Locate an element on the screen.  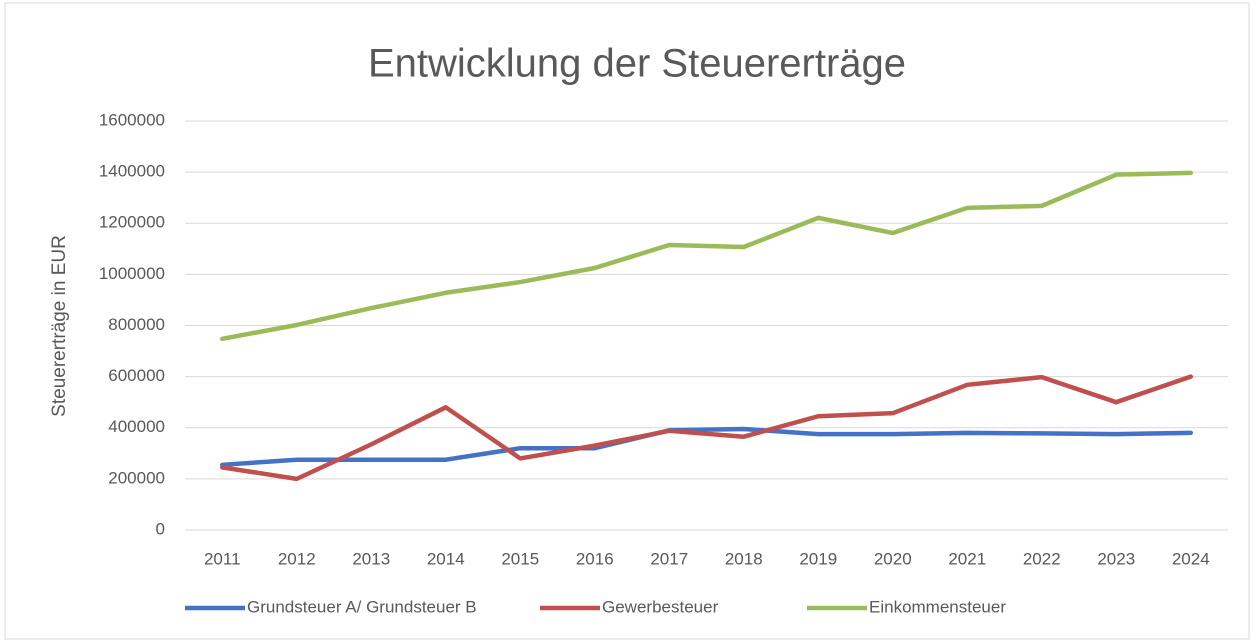
y-tick-label: 1000000 is located at coordinates (132, 273).